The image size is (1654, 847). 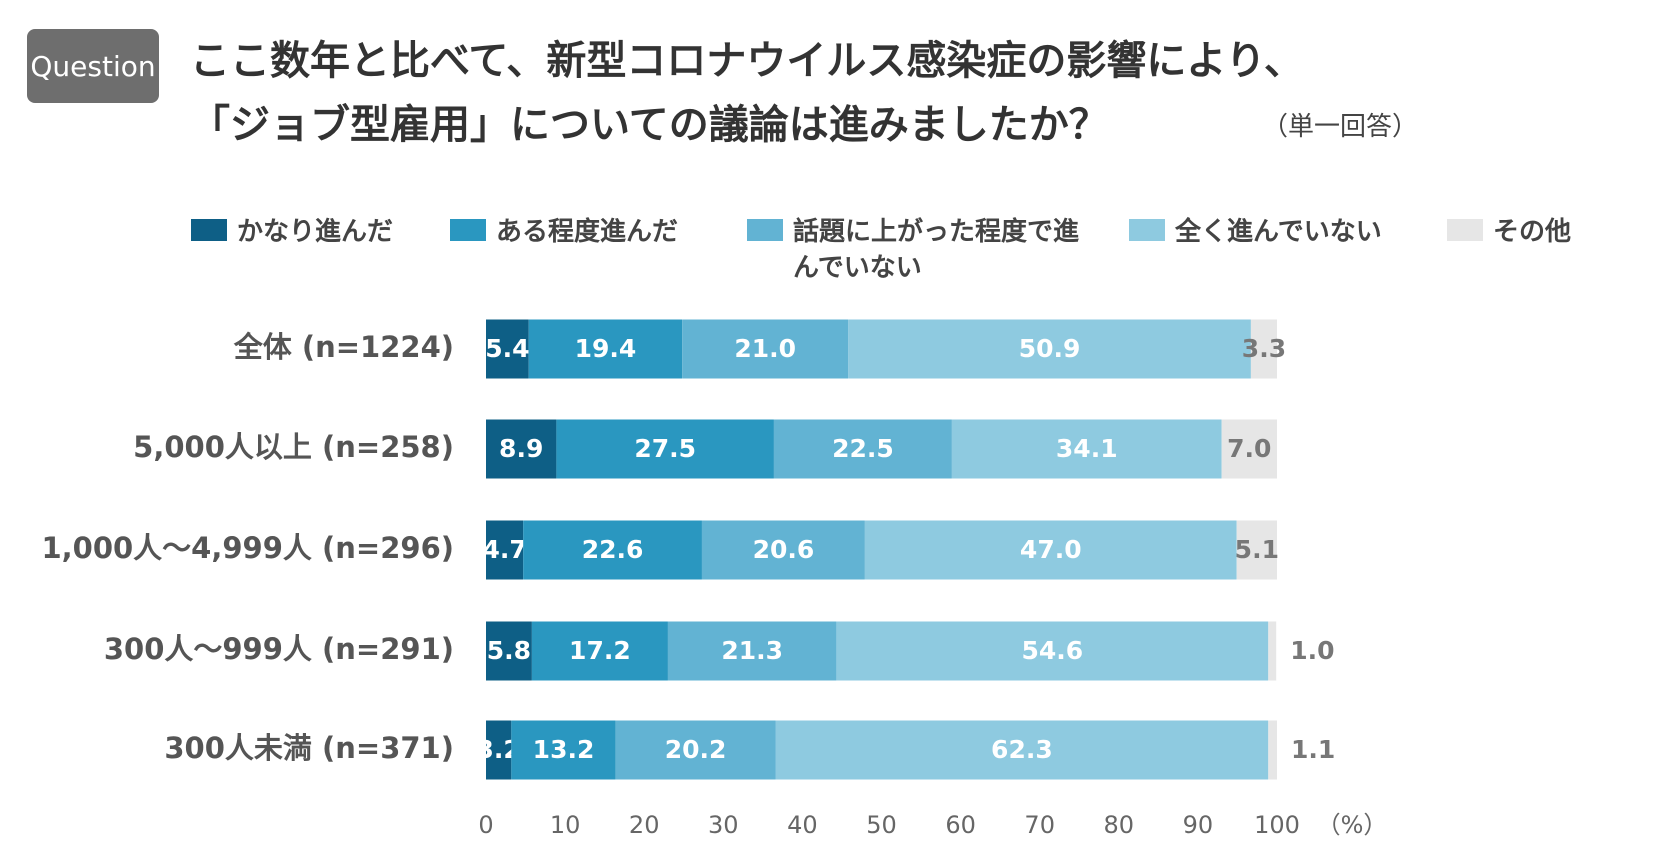 I want to click on value-label: 50.9, so click(x=1050, y=348).